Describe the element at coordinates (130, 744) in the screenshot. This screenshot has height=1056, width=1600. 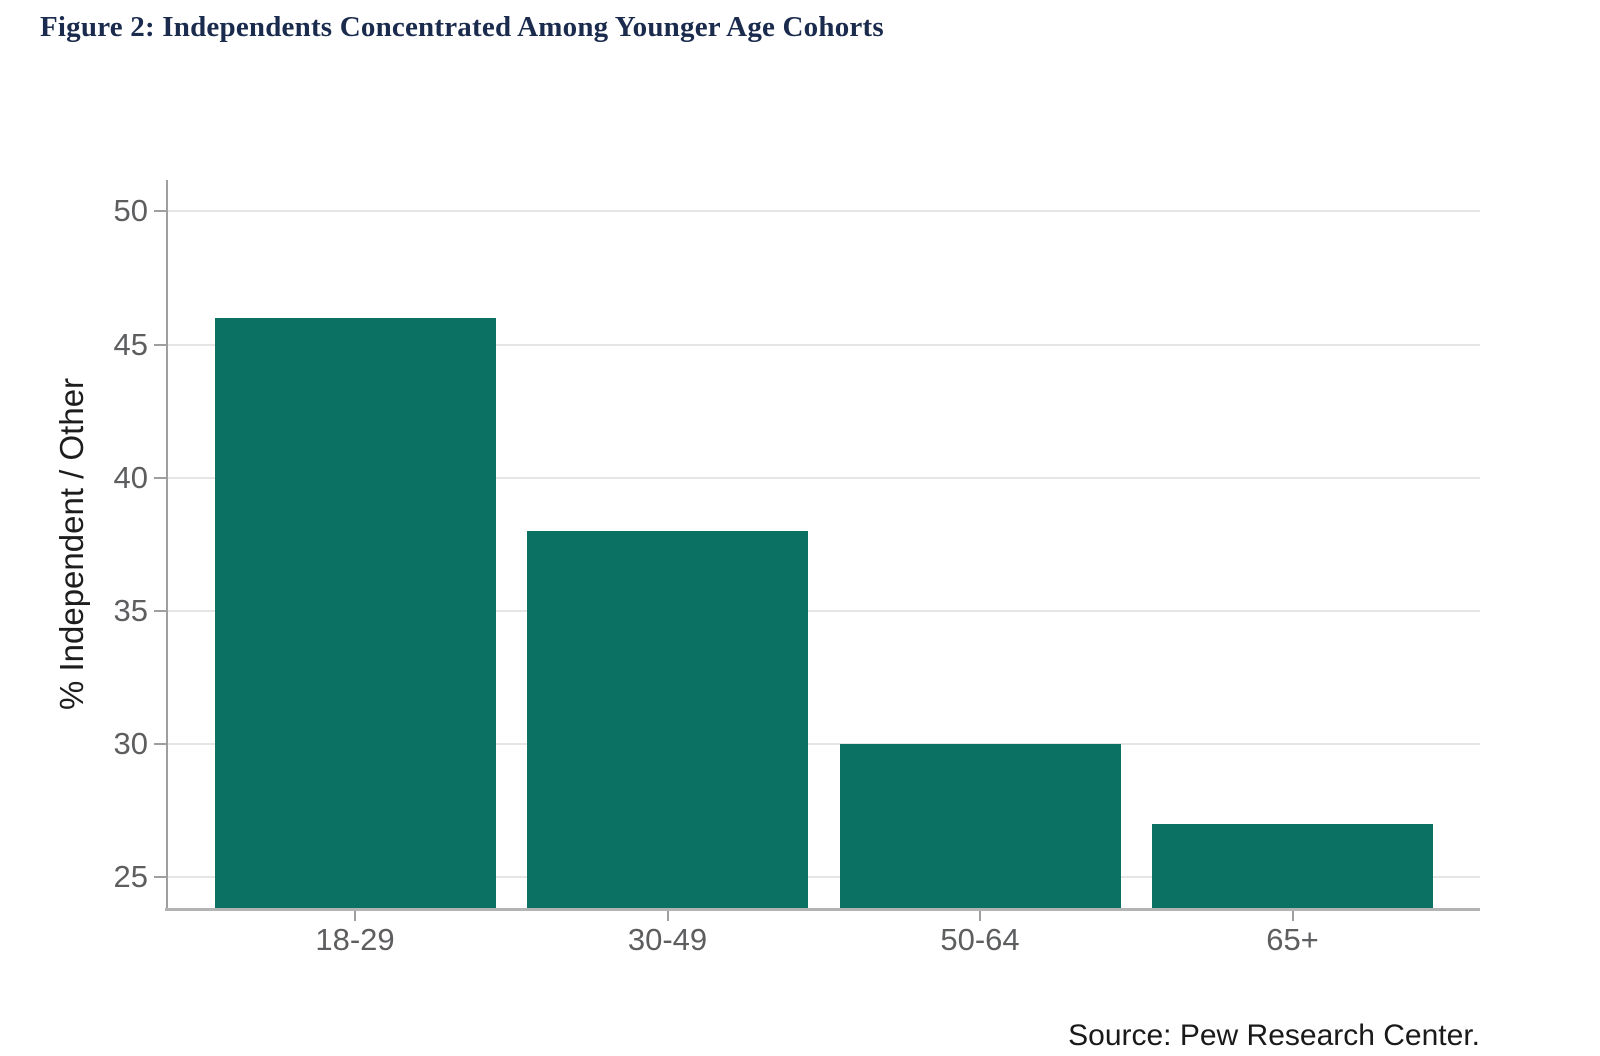
I see `y-tick-label-30: 30` at that location.